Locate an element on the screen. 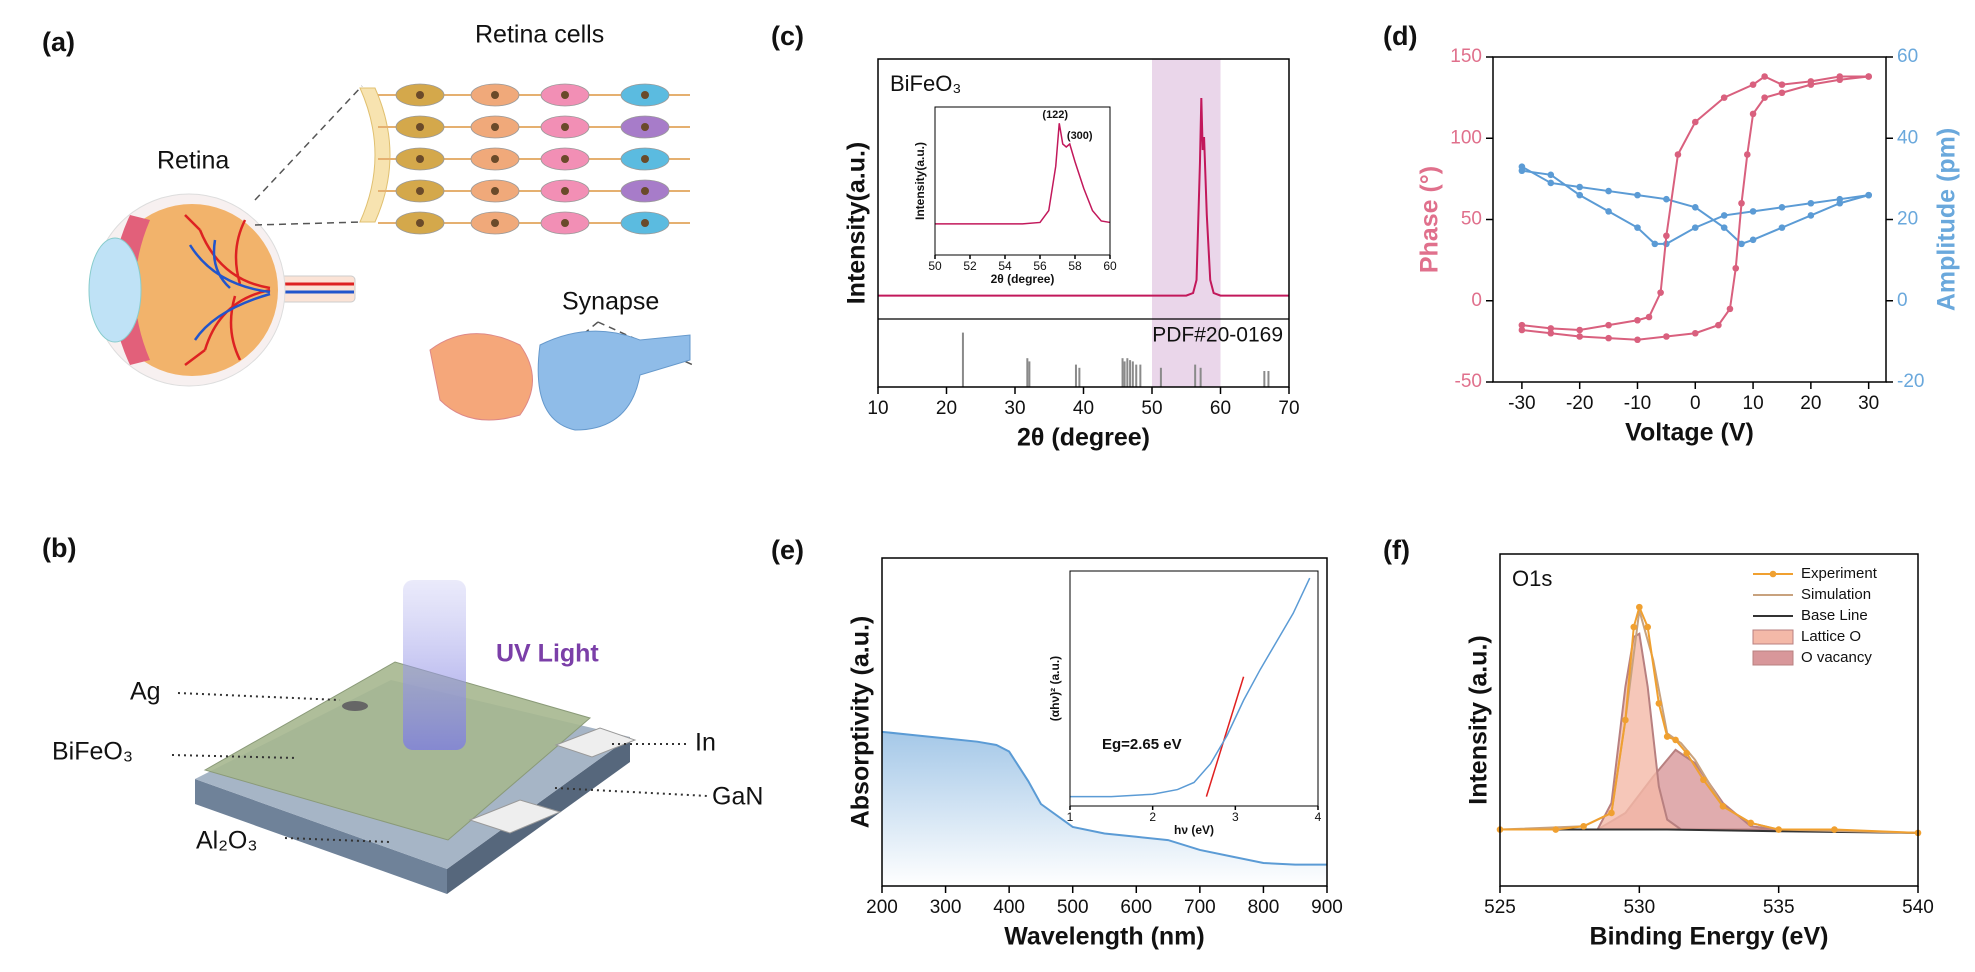 This screenshot has width=1975, height=972. legend-label: O vacancy is located at coordinates (1836, 657).